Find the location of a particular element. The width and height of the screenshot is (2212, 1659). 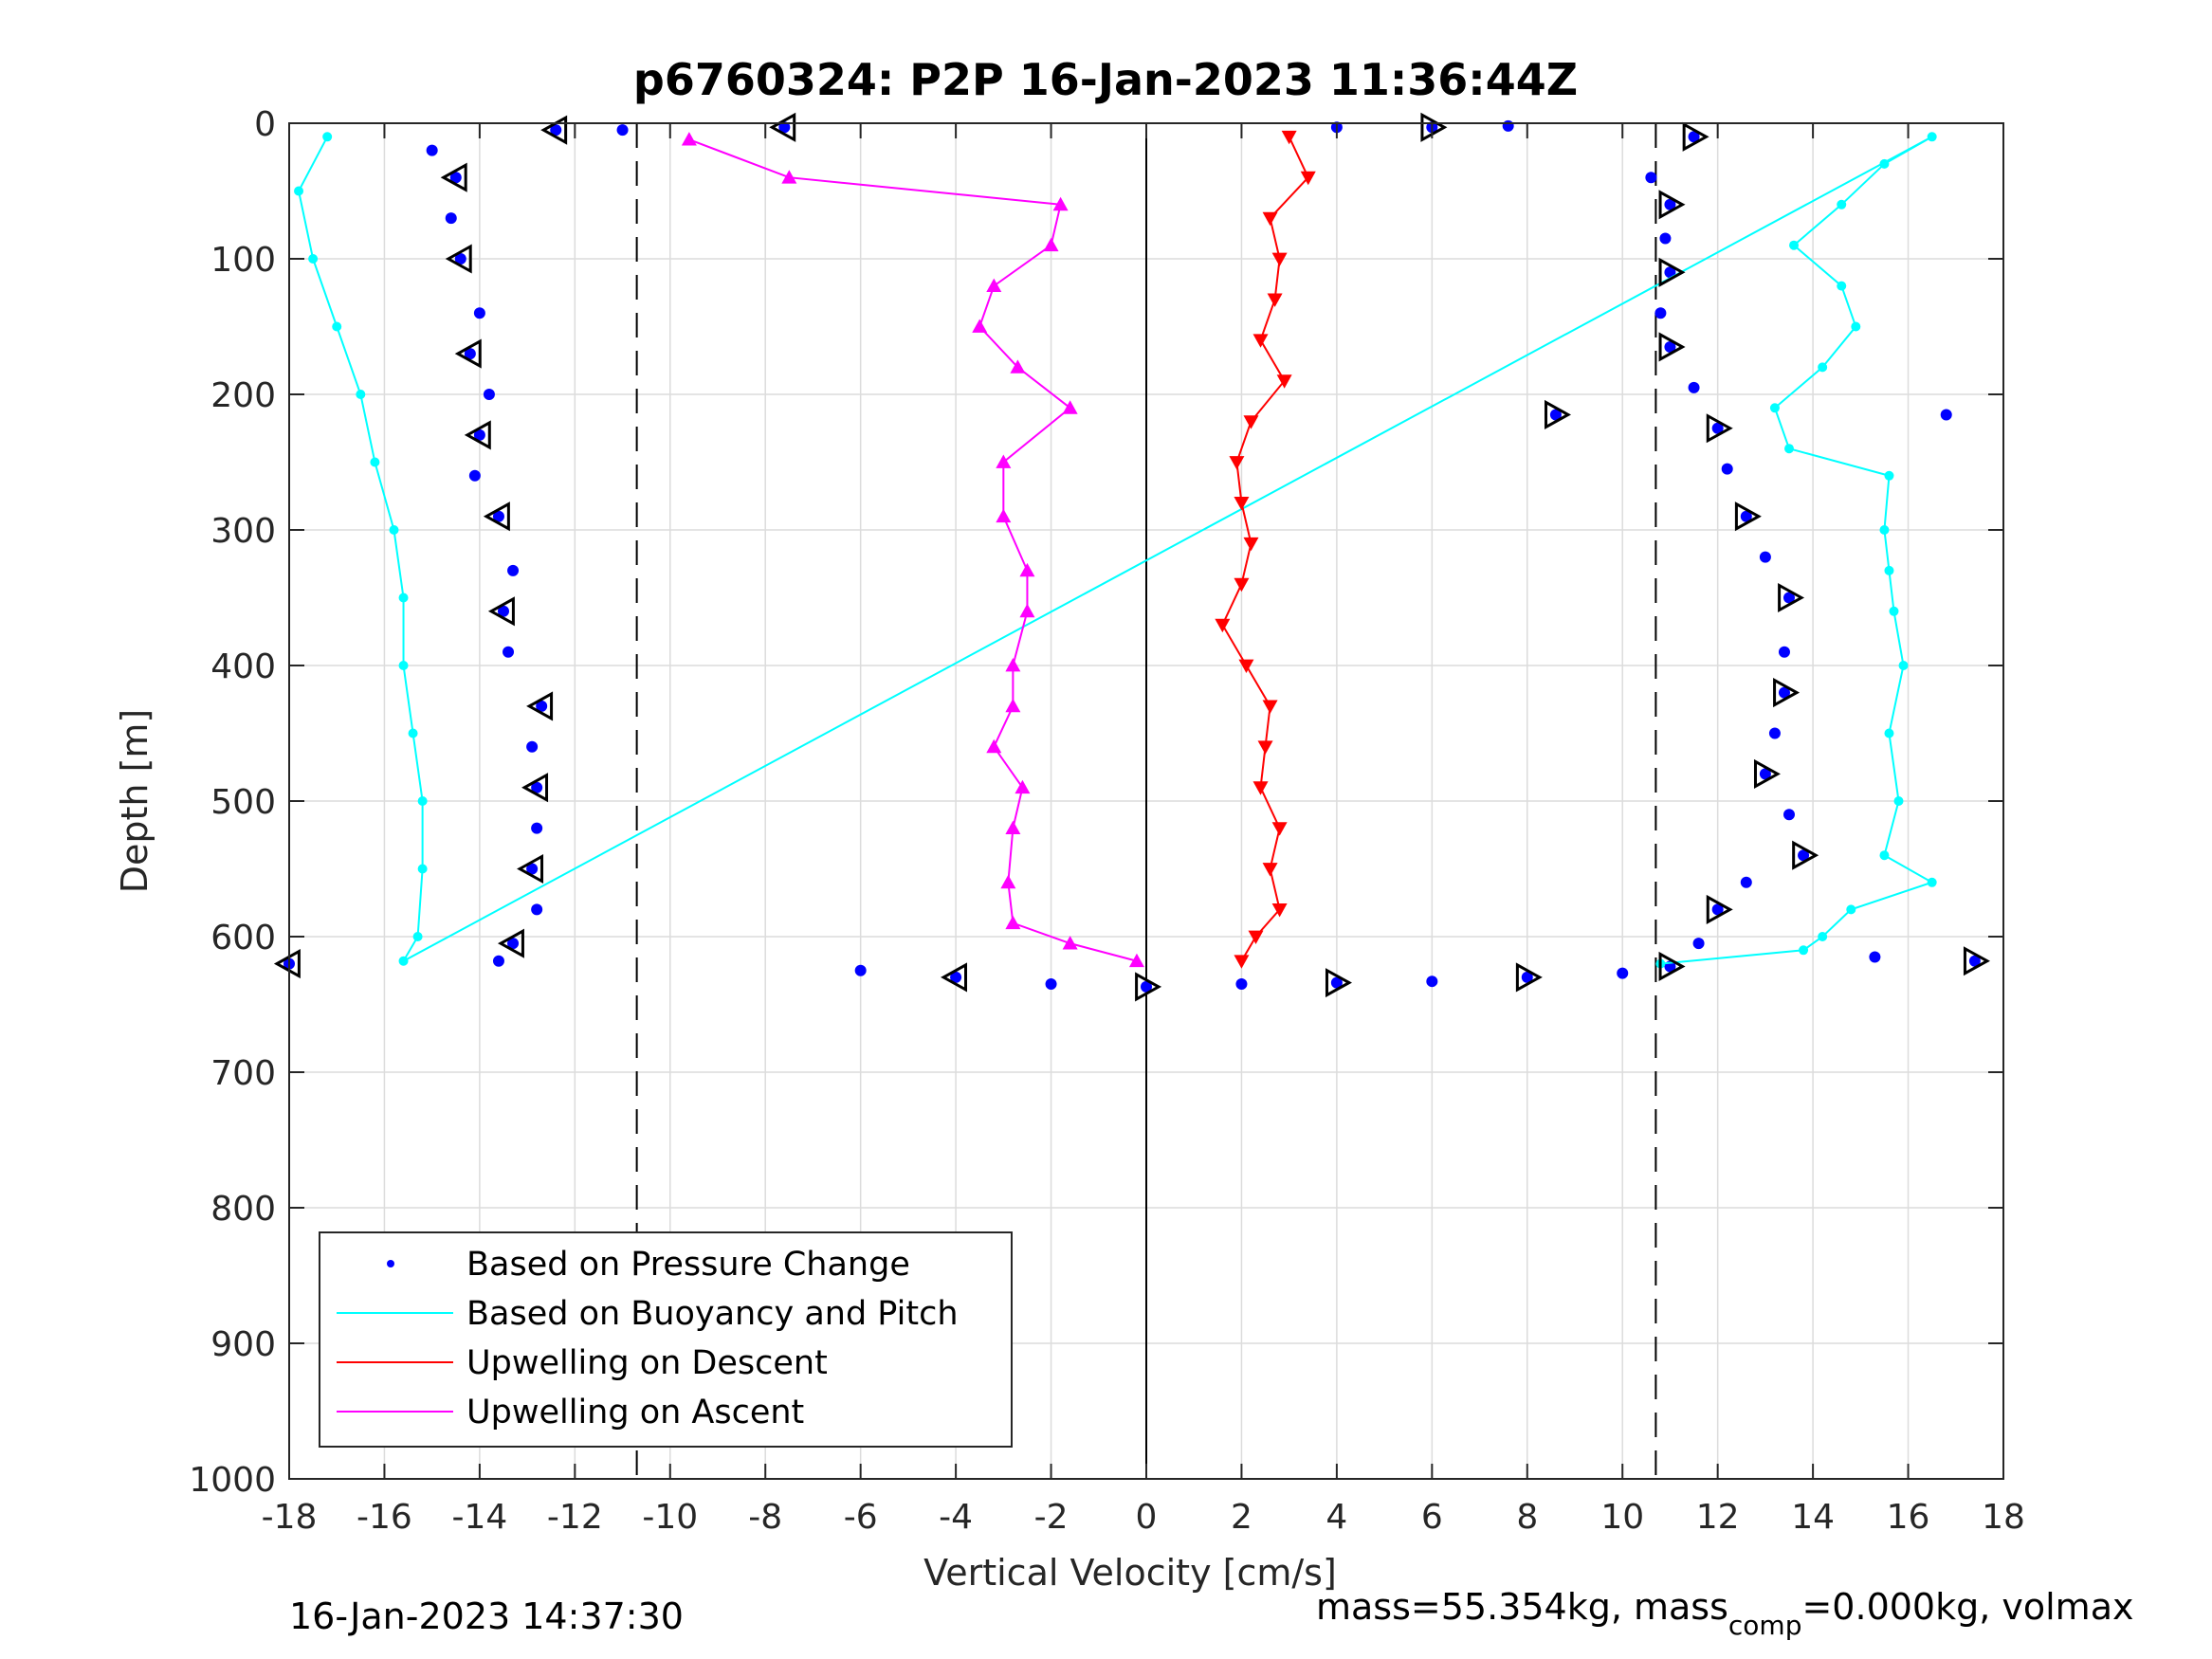

y-tick-label: 800 is located at coordinates (243, 1209).